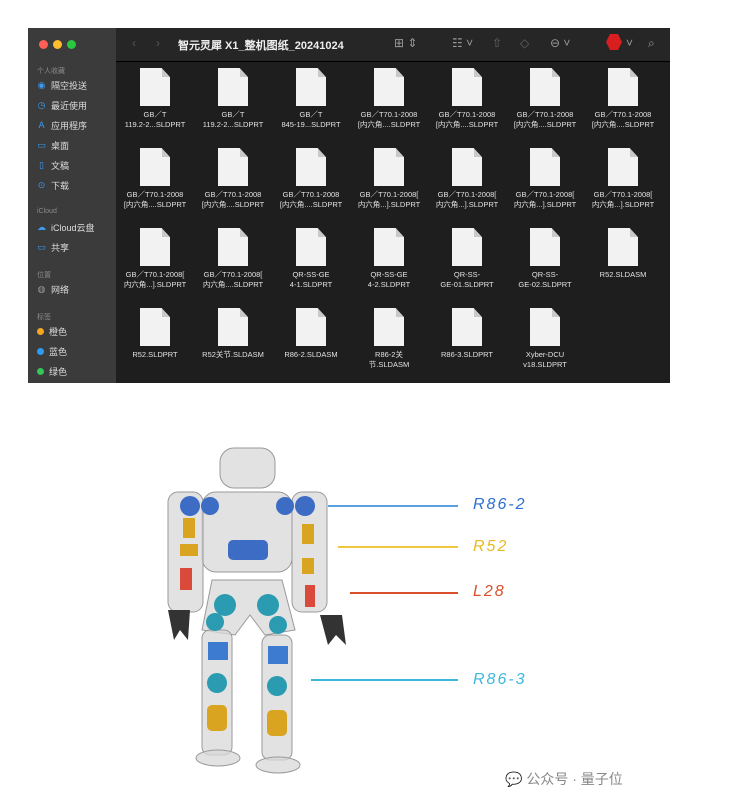 The width and height of the screenshot is (736, 800). Describe the element at coordinates (62, 85) in the screenshot. I see `sidebar-item-airdrop: ◉ 隔空投送` at that location.